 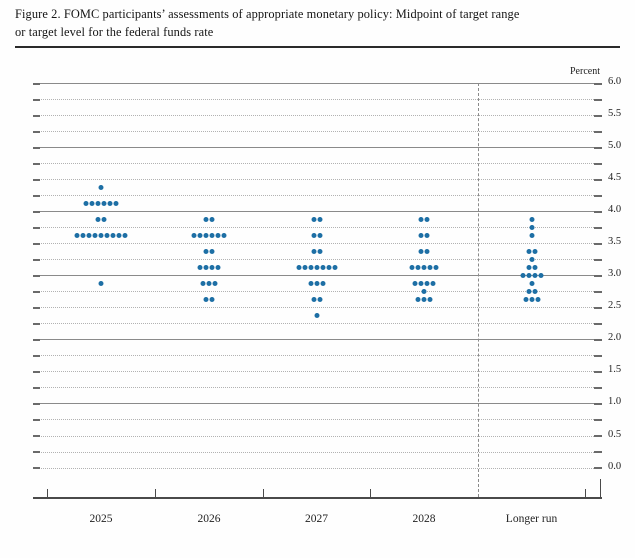 What do you see at coordinates (478, 290) in the screenshot?
I see `longer-run-separator` at bounding box center [478, 290].